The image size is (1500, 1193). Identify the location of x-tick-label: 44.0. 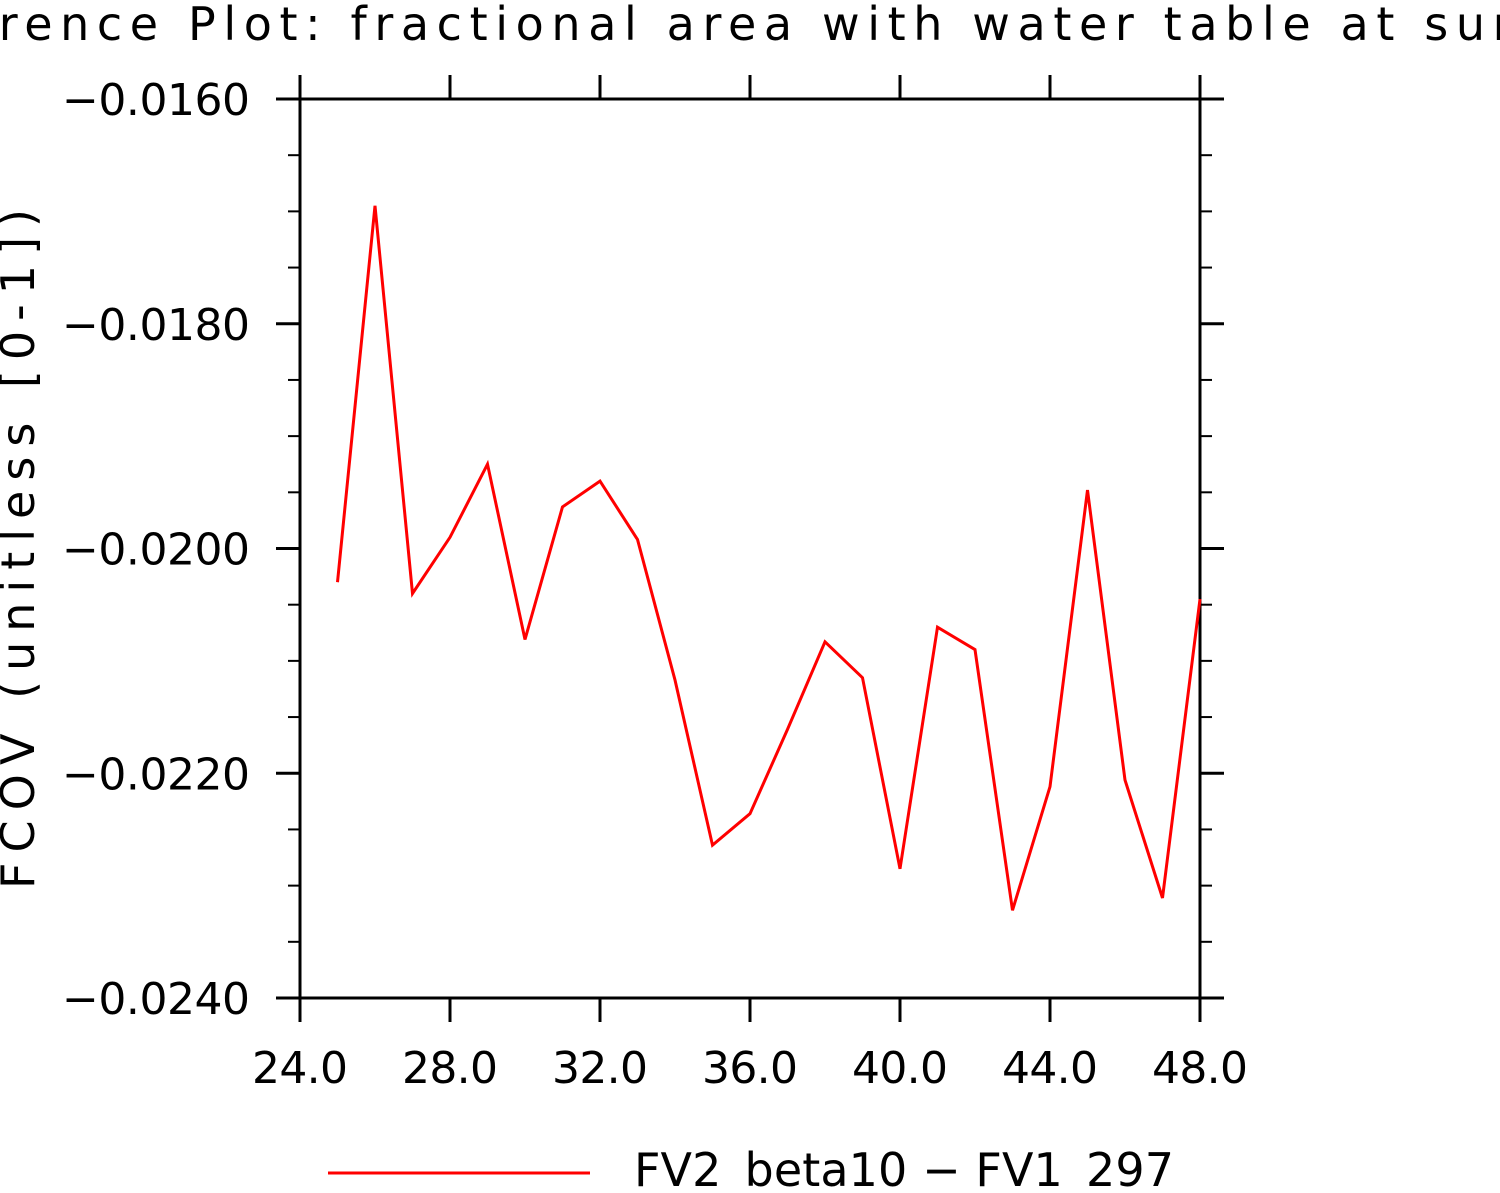
(1050, 1068).